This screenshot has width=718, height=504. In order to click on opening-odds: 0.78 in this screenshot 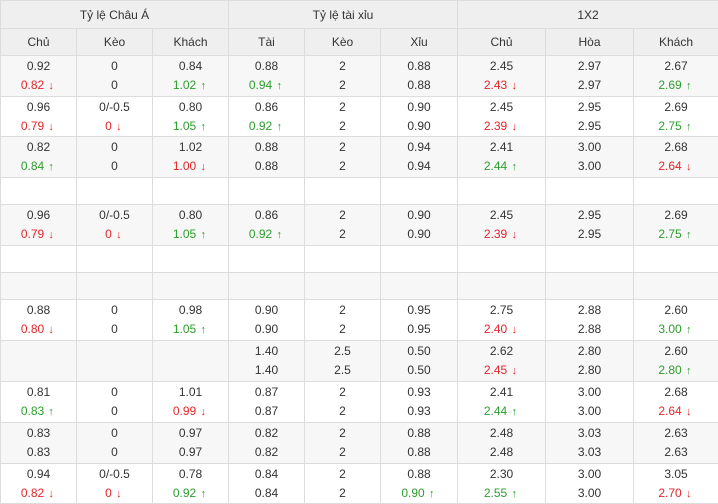, I will do `click(190, 474)`.